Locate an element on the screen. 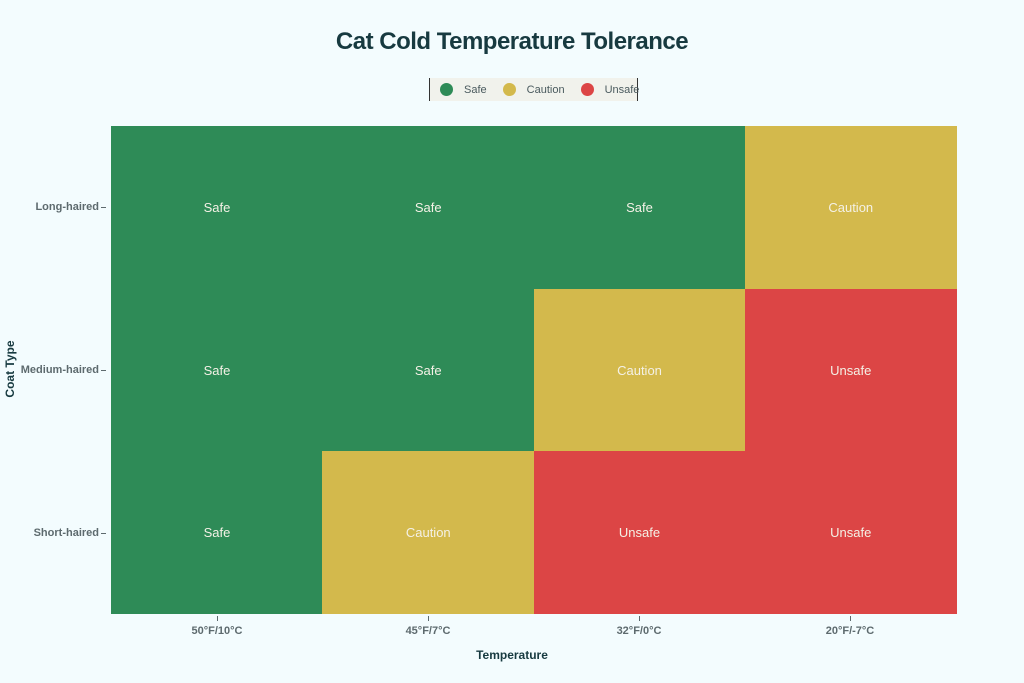 Image resolution: width=1024 pixels, height=683 pixels. x-tick-label: 45°F/7°C is located at coordinates (428, 631).